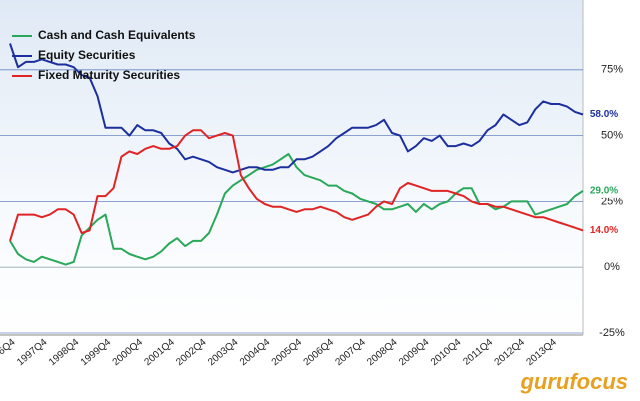 The width and height of the screenshot is (640, 401). I want to click on x-tick-label: 2002Q4, so click(191, 353).